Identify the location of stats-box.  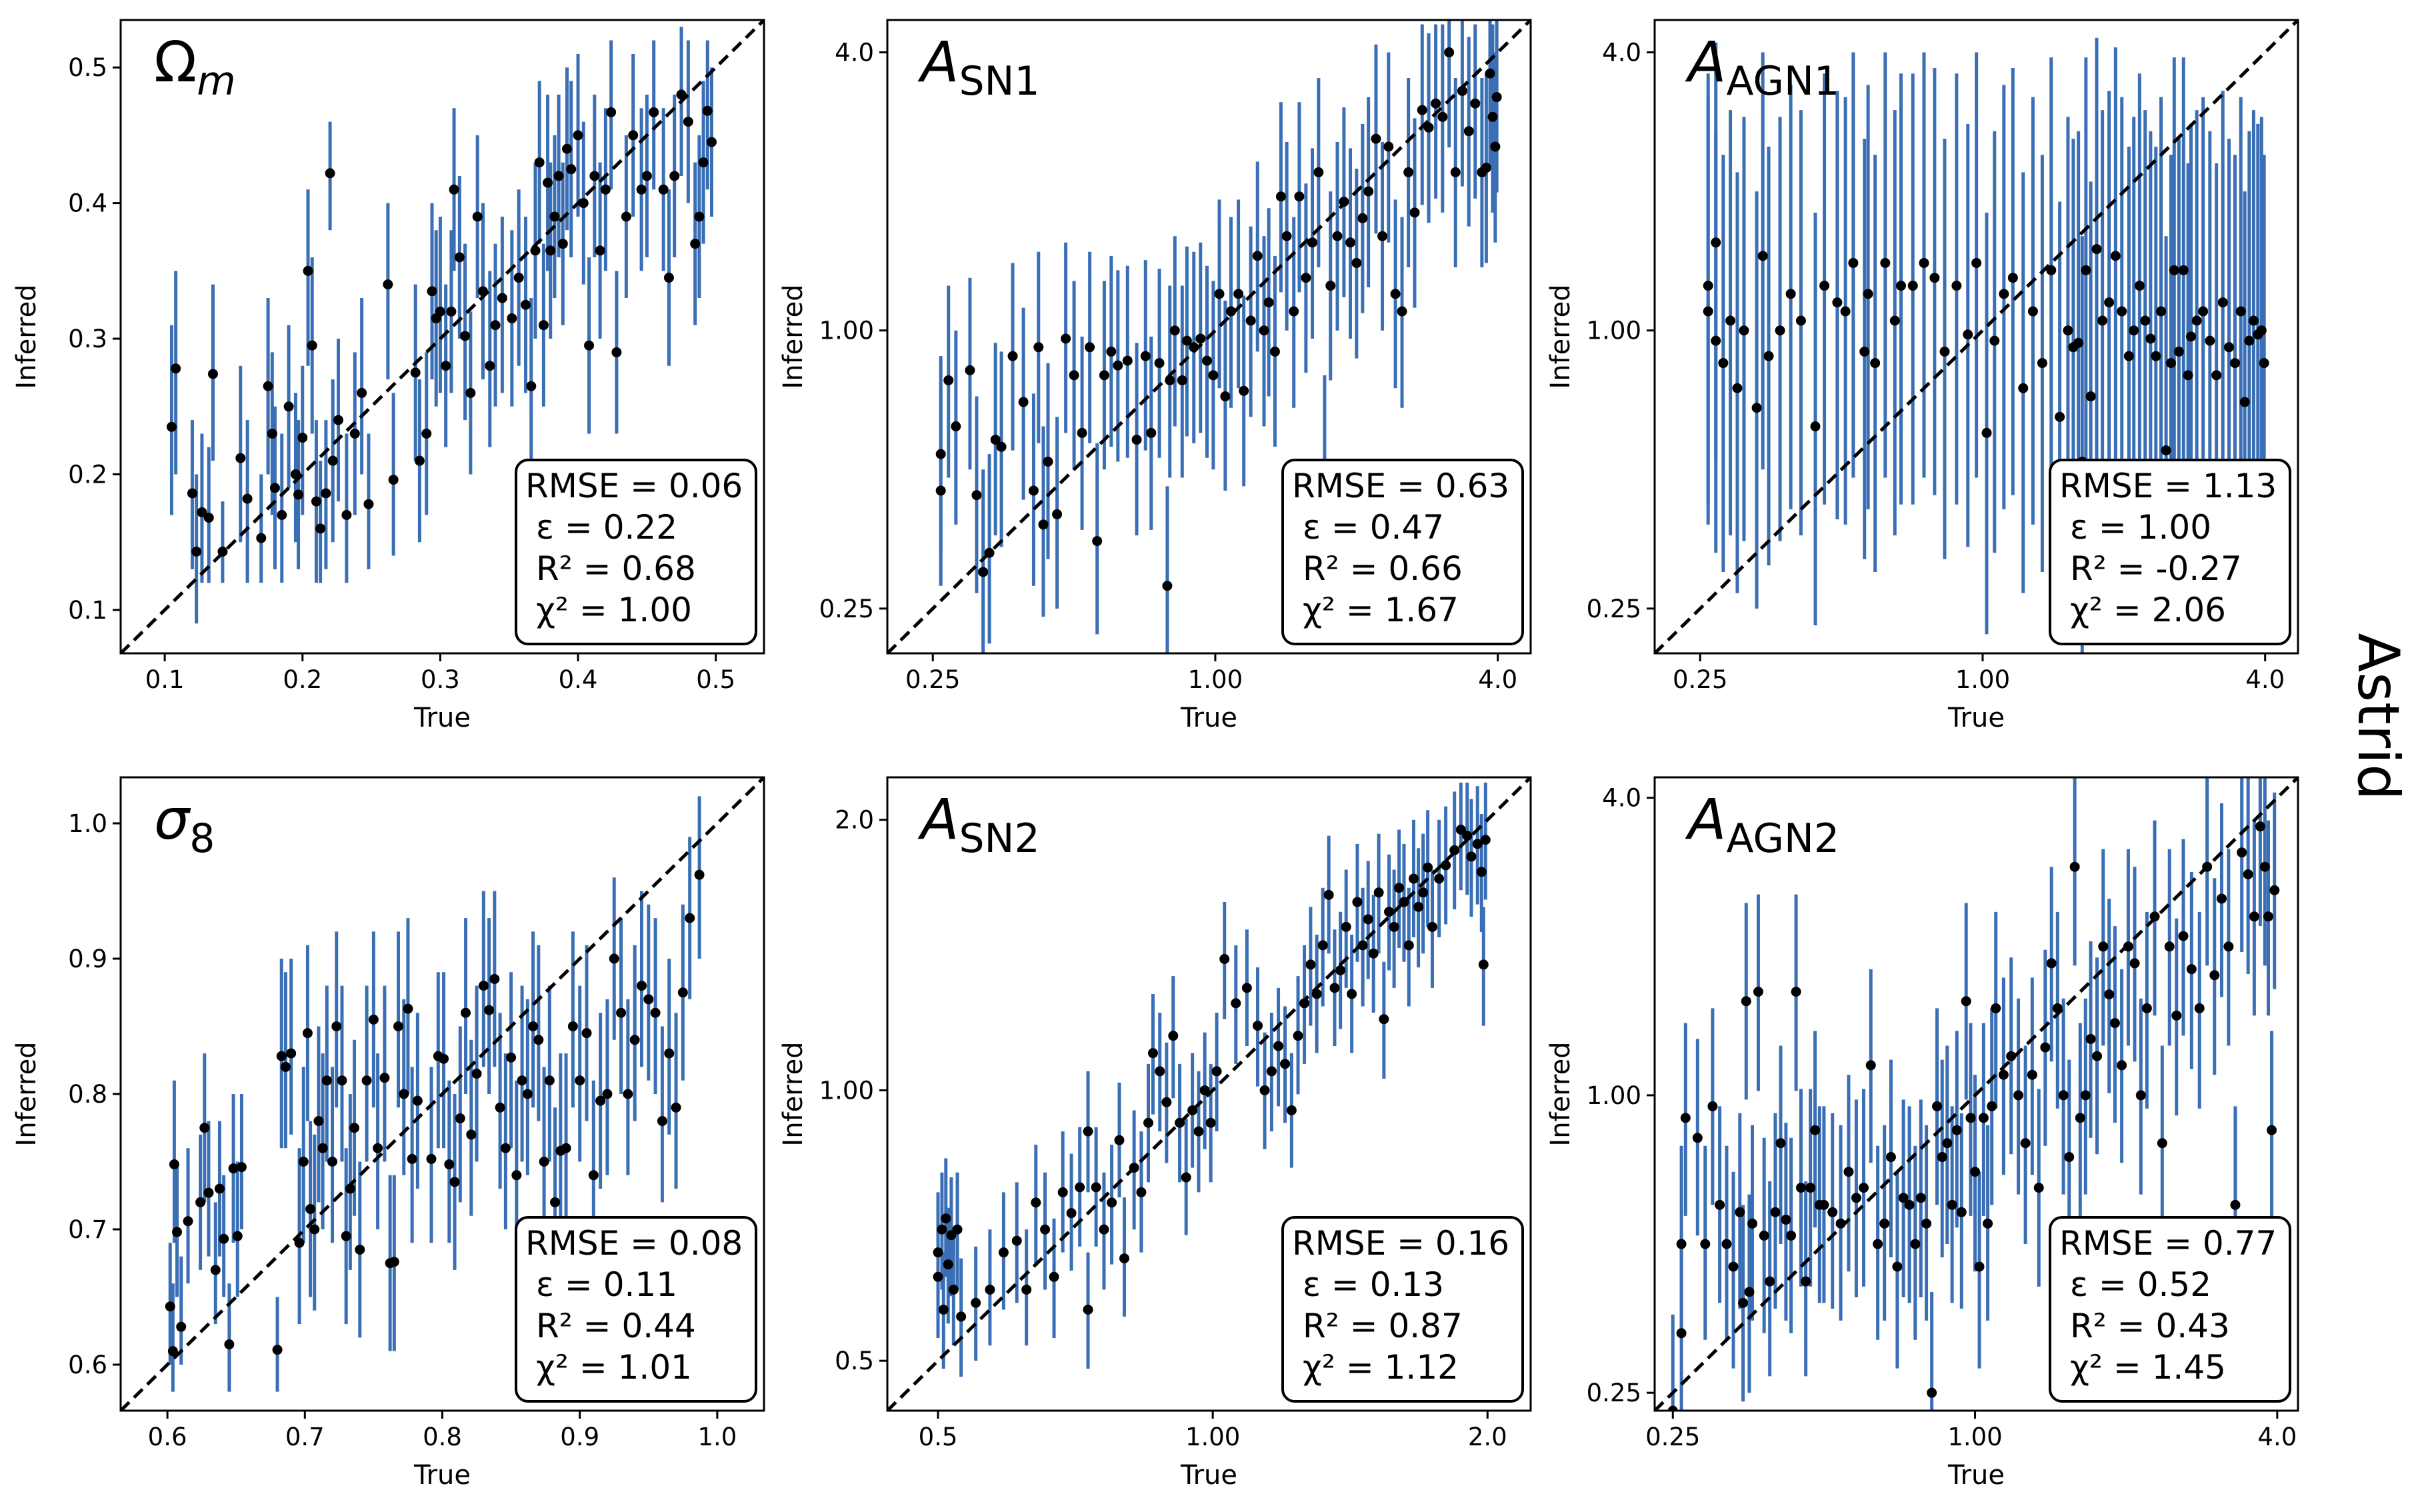
(636, 1309).